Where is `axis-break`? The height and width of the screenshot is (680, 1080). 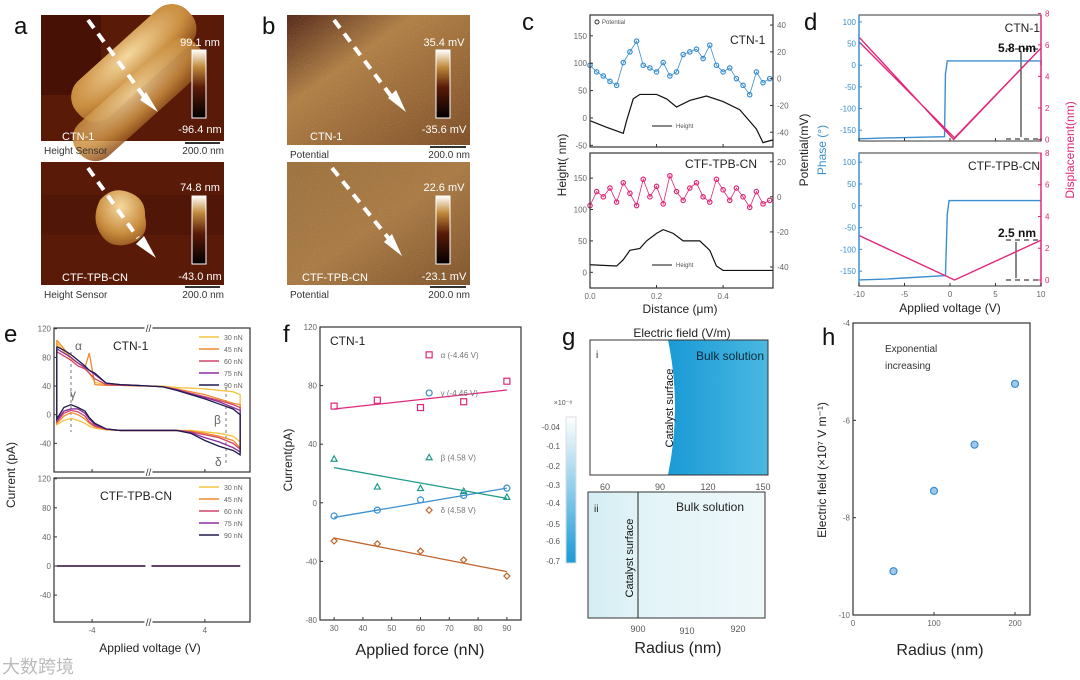
axis-break is located at coordinates (148, 622).